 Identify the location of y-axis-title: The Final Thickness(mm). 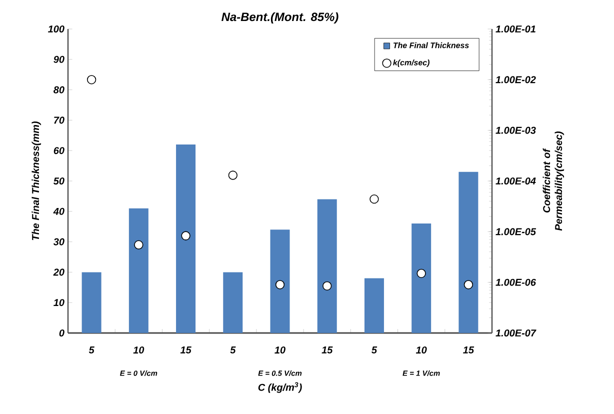
(37, 181).